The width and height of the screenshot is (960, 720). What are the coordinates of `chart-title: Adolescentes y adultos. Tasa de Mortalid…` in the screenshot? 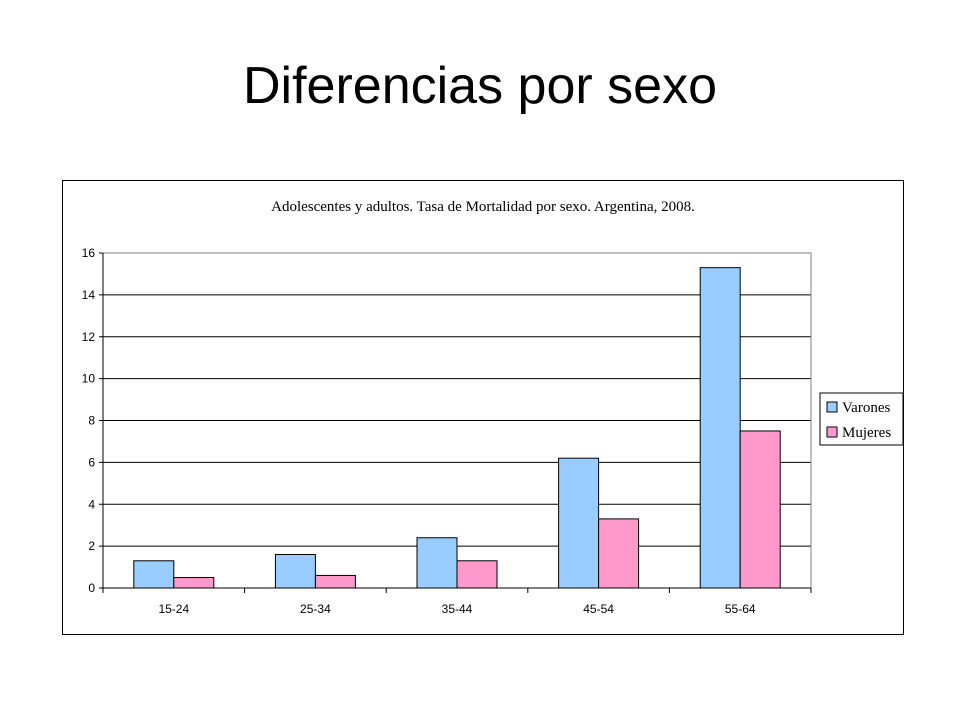 It's located at (483, 207).